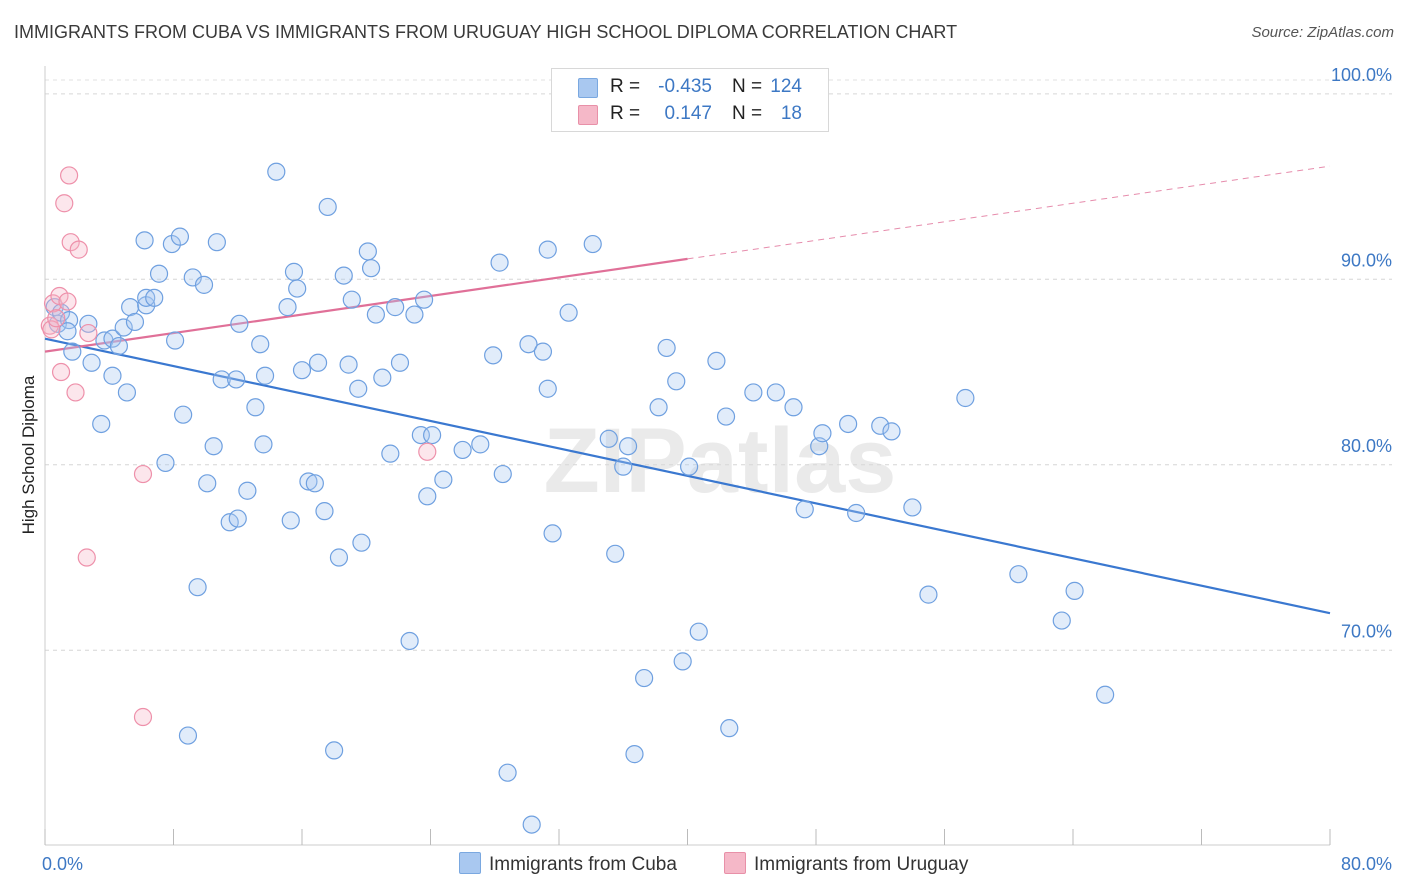 The height and width of the screenshot is (892, 1406). What do you see at coordinates (720, 461) in the screenshot?
I see `watermark: ZIPatlas` at bounding box center [720, 461].